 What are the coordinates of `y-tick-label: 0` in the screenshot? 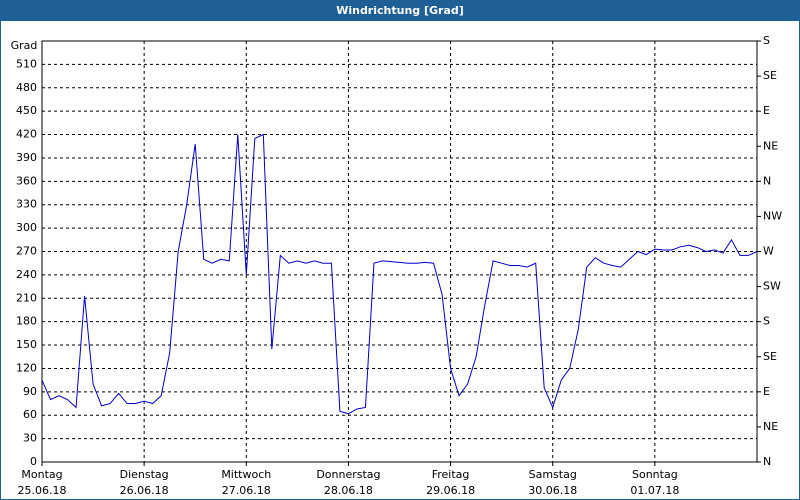 It's located at (33, 461).